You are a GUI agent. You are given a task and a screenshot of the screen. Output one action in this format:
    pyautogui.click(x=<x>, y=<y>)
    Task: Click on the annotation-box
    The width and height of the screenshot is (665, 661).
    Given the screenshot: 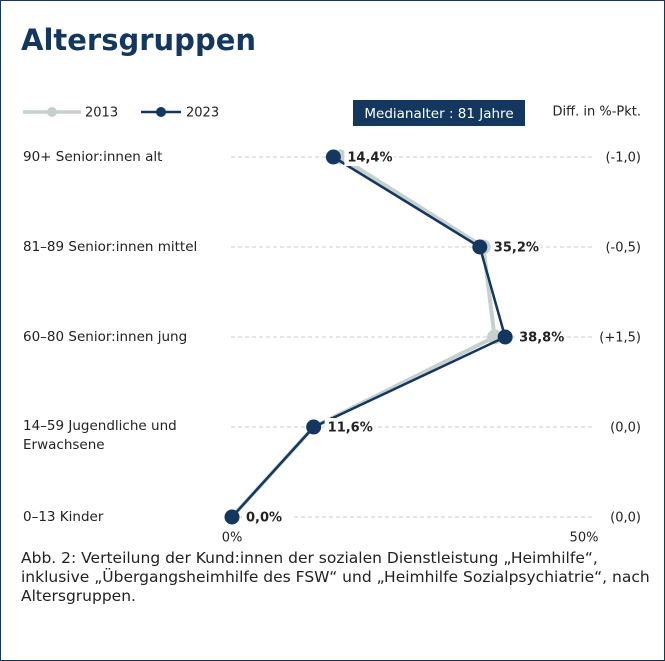 What is the action you would take?
    pyautogui.click(x=439, y=113)
    